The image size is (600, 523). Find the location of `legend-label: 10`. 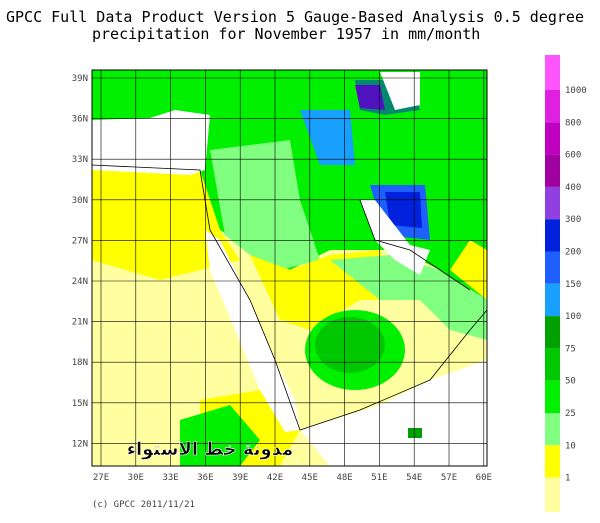

legend-label: 10 is located at coordinates (570, 446).